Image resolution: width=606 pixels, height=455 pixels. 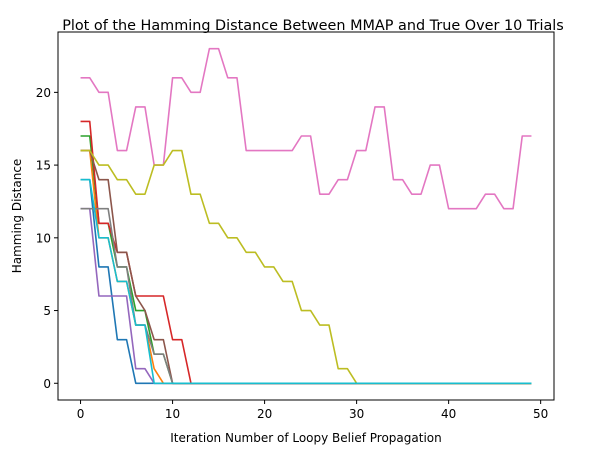 What do you see at coordinates (17, 216) in the screenshot?
I see `y-axis-label: Hamming Distance` at bounding box center [17, 216].